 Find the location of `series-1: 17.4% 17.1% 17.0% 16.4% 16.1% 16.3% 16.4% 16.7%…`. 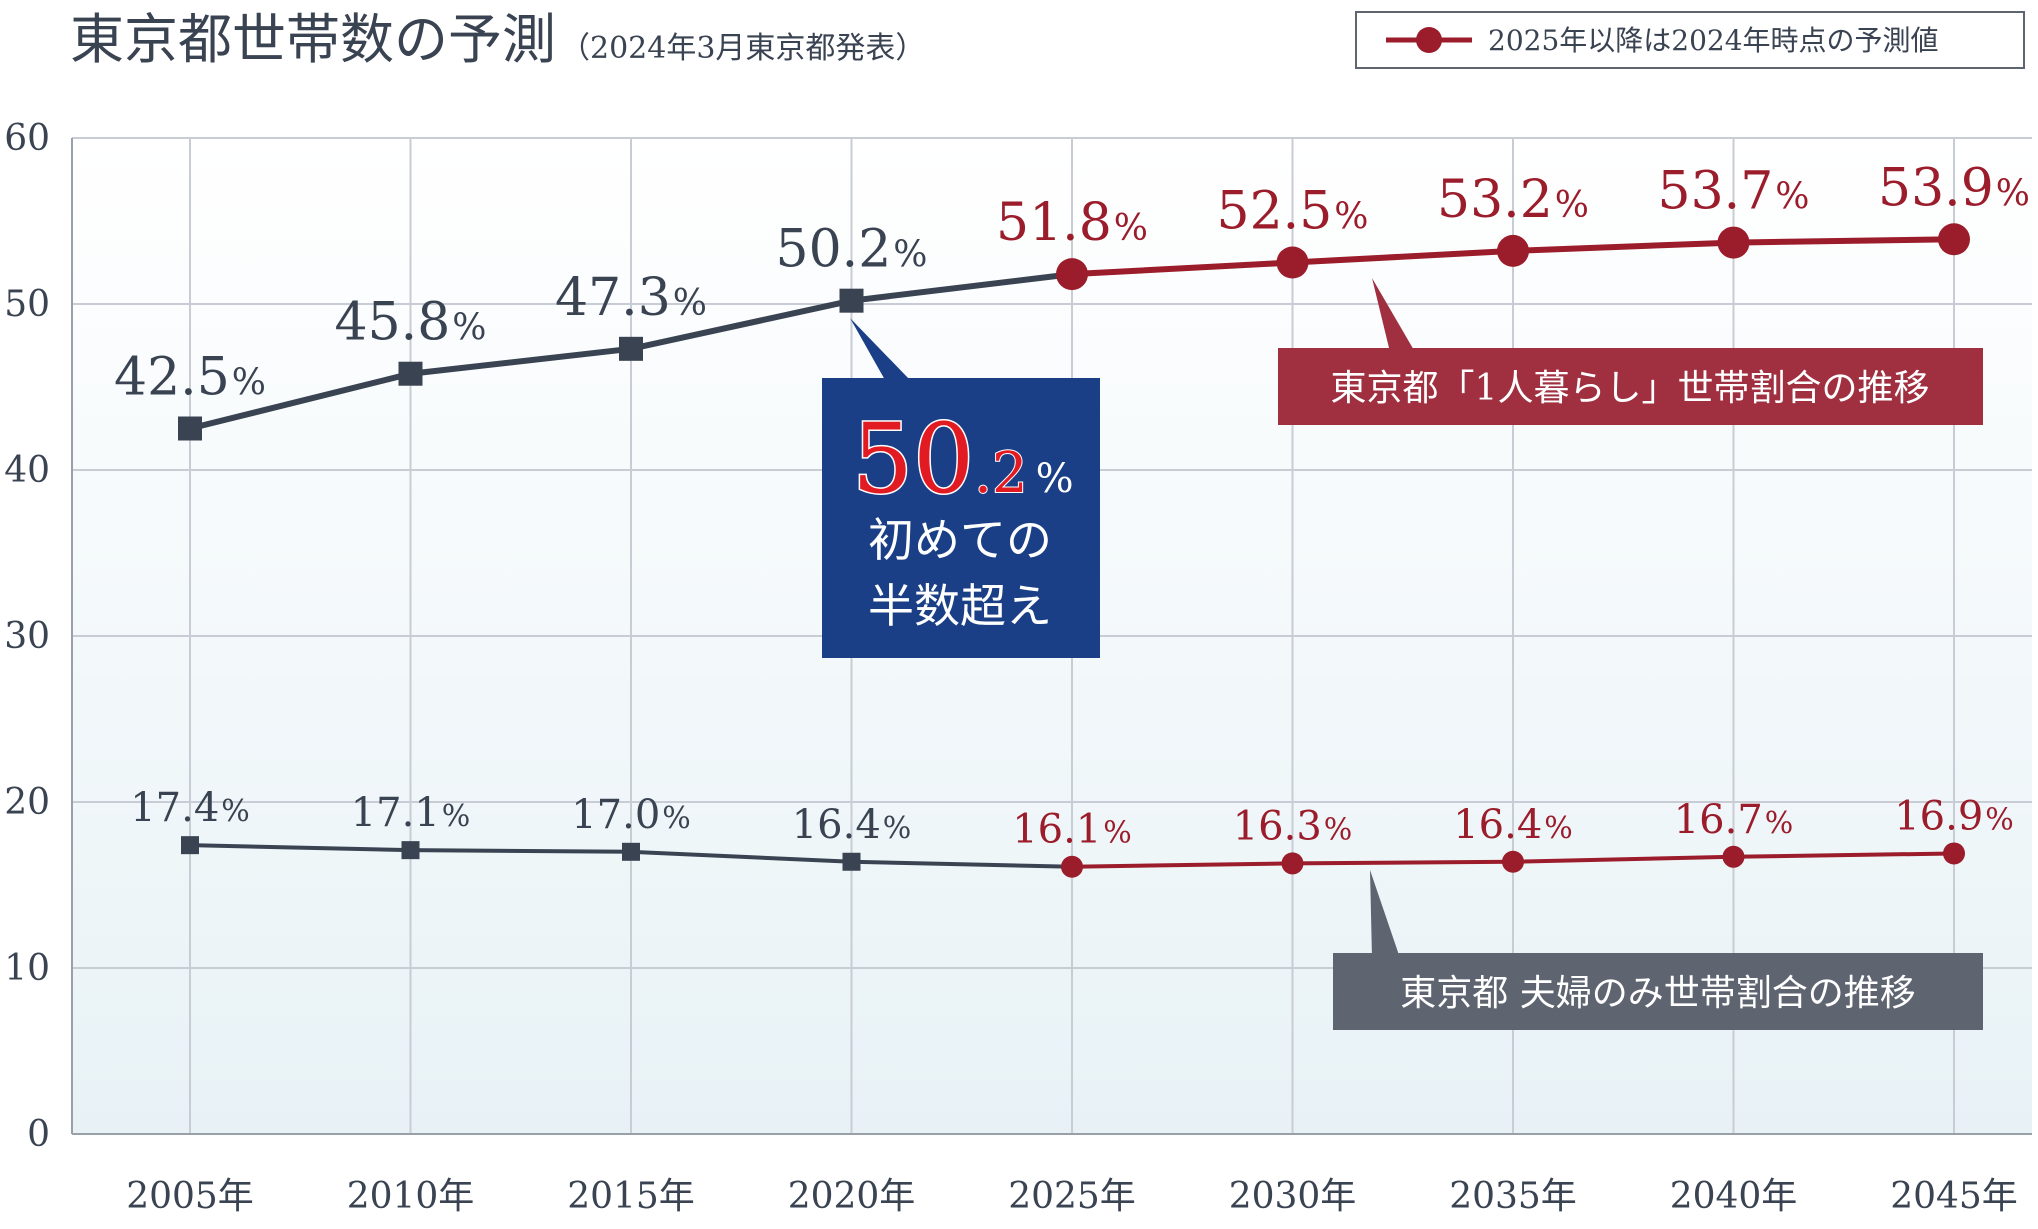

series-1: 17.4% 17.1% 17.0% 16.4% 16.1% 16.3% 16.4% 16.7%… is located at coordinates (1072, 831).